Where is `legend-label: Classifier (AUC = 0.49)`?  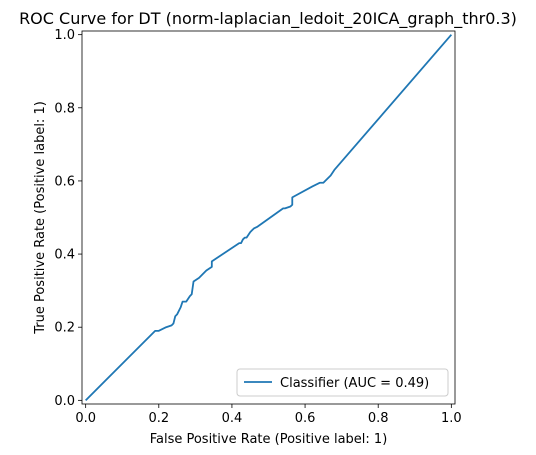
legend-label: Classifier (AUC = 0.49) is located at coordinates (354, 383).